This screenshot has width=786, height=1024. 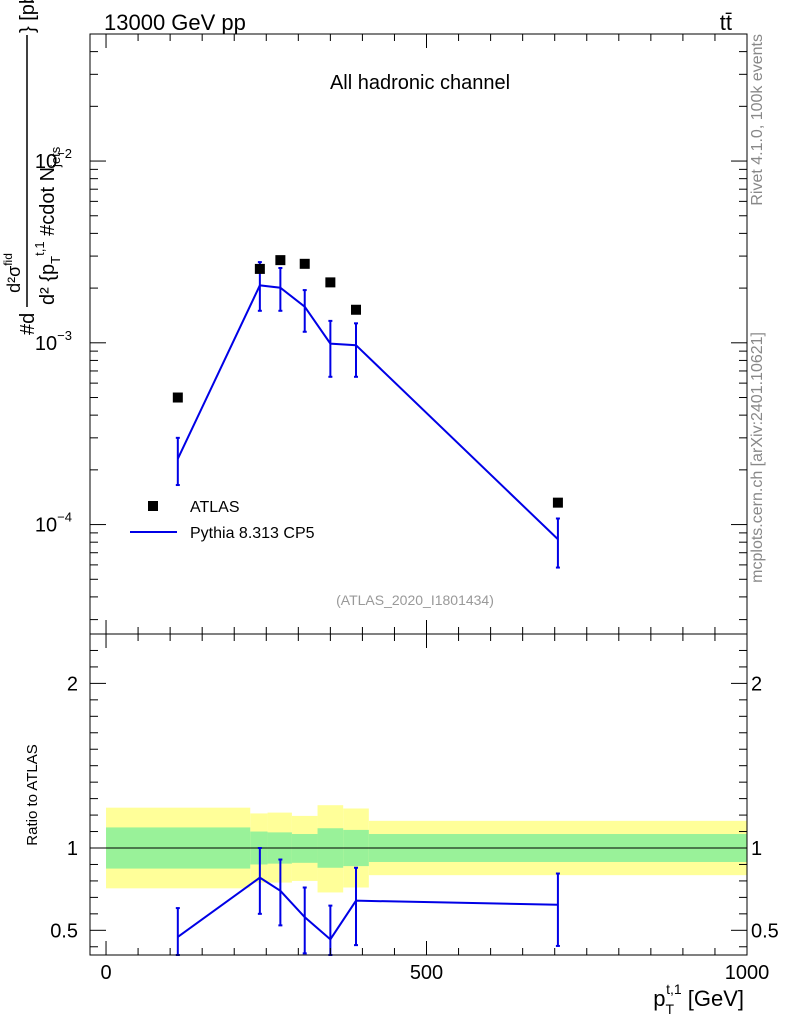 What do you see at coordinates (72, 684) in the screenshot?
I see `ratio-y-tick-label-left: 2` at bounding box center [72, 684].